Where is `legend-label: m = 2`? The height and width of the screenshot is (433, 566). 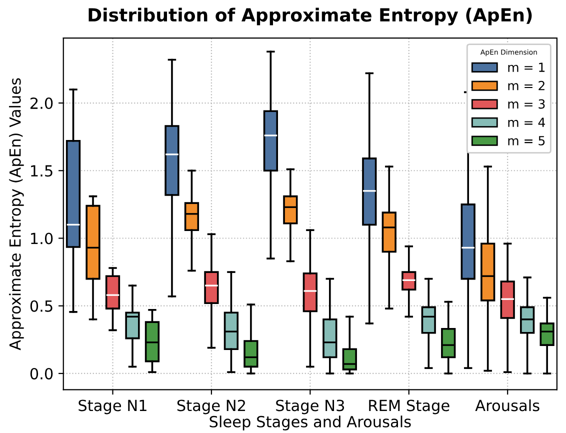 legend-label: m = 2 is located at coordinates (526, 85).